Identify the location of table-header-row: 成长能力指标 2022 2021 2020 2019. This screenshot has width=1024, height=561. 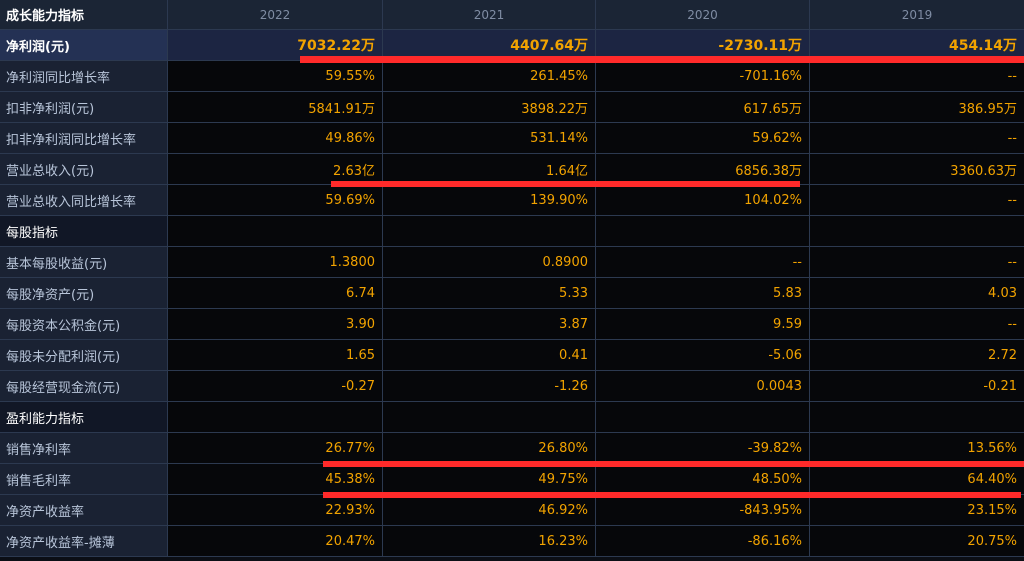
(512, 15).